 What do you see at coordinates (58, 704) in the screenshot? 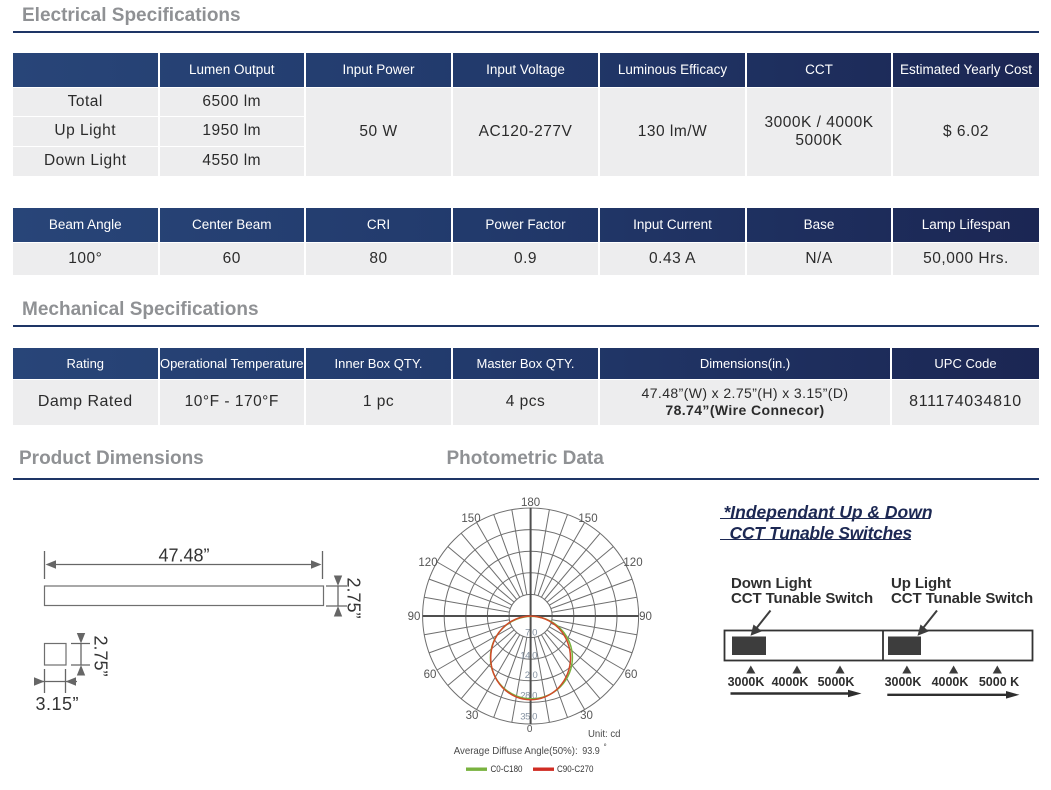
I see `svg-text: 3.15”` at bounding box center [58, 704].